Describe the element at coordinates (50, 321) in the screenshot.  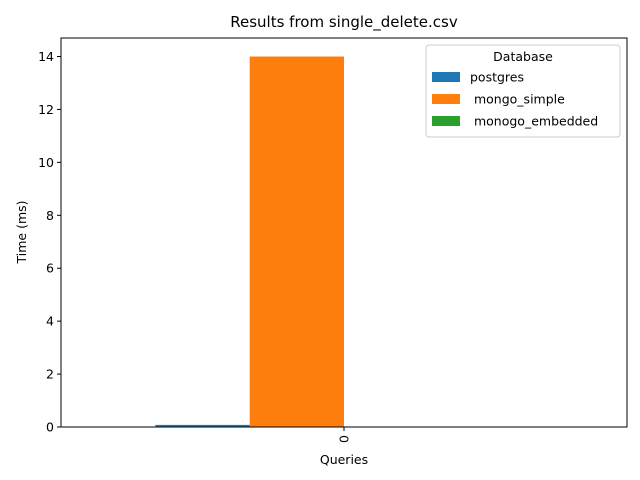
I see `y-tick-label: 4` at that location.